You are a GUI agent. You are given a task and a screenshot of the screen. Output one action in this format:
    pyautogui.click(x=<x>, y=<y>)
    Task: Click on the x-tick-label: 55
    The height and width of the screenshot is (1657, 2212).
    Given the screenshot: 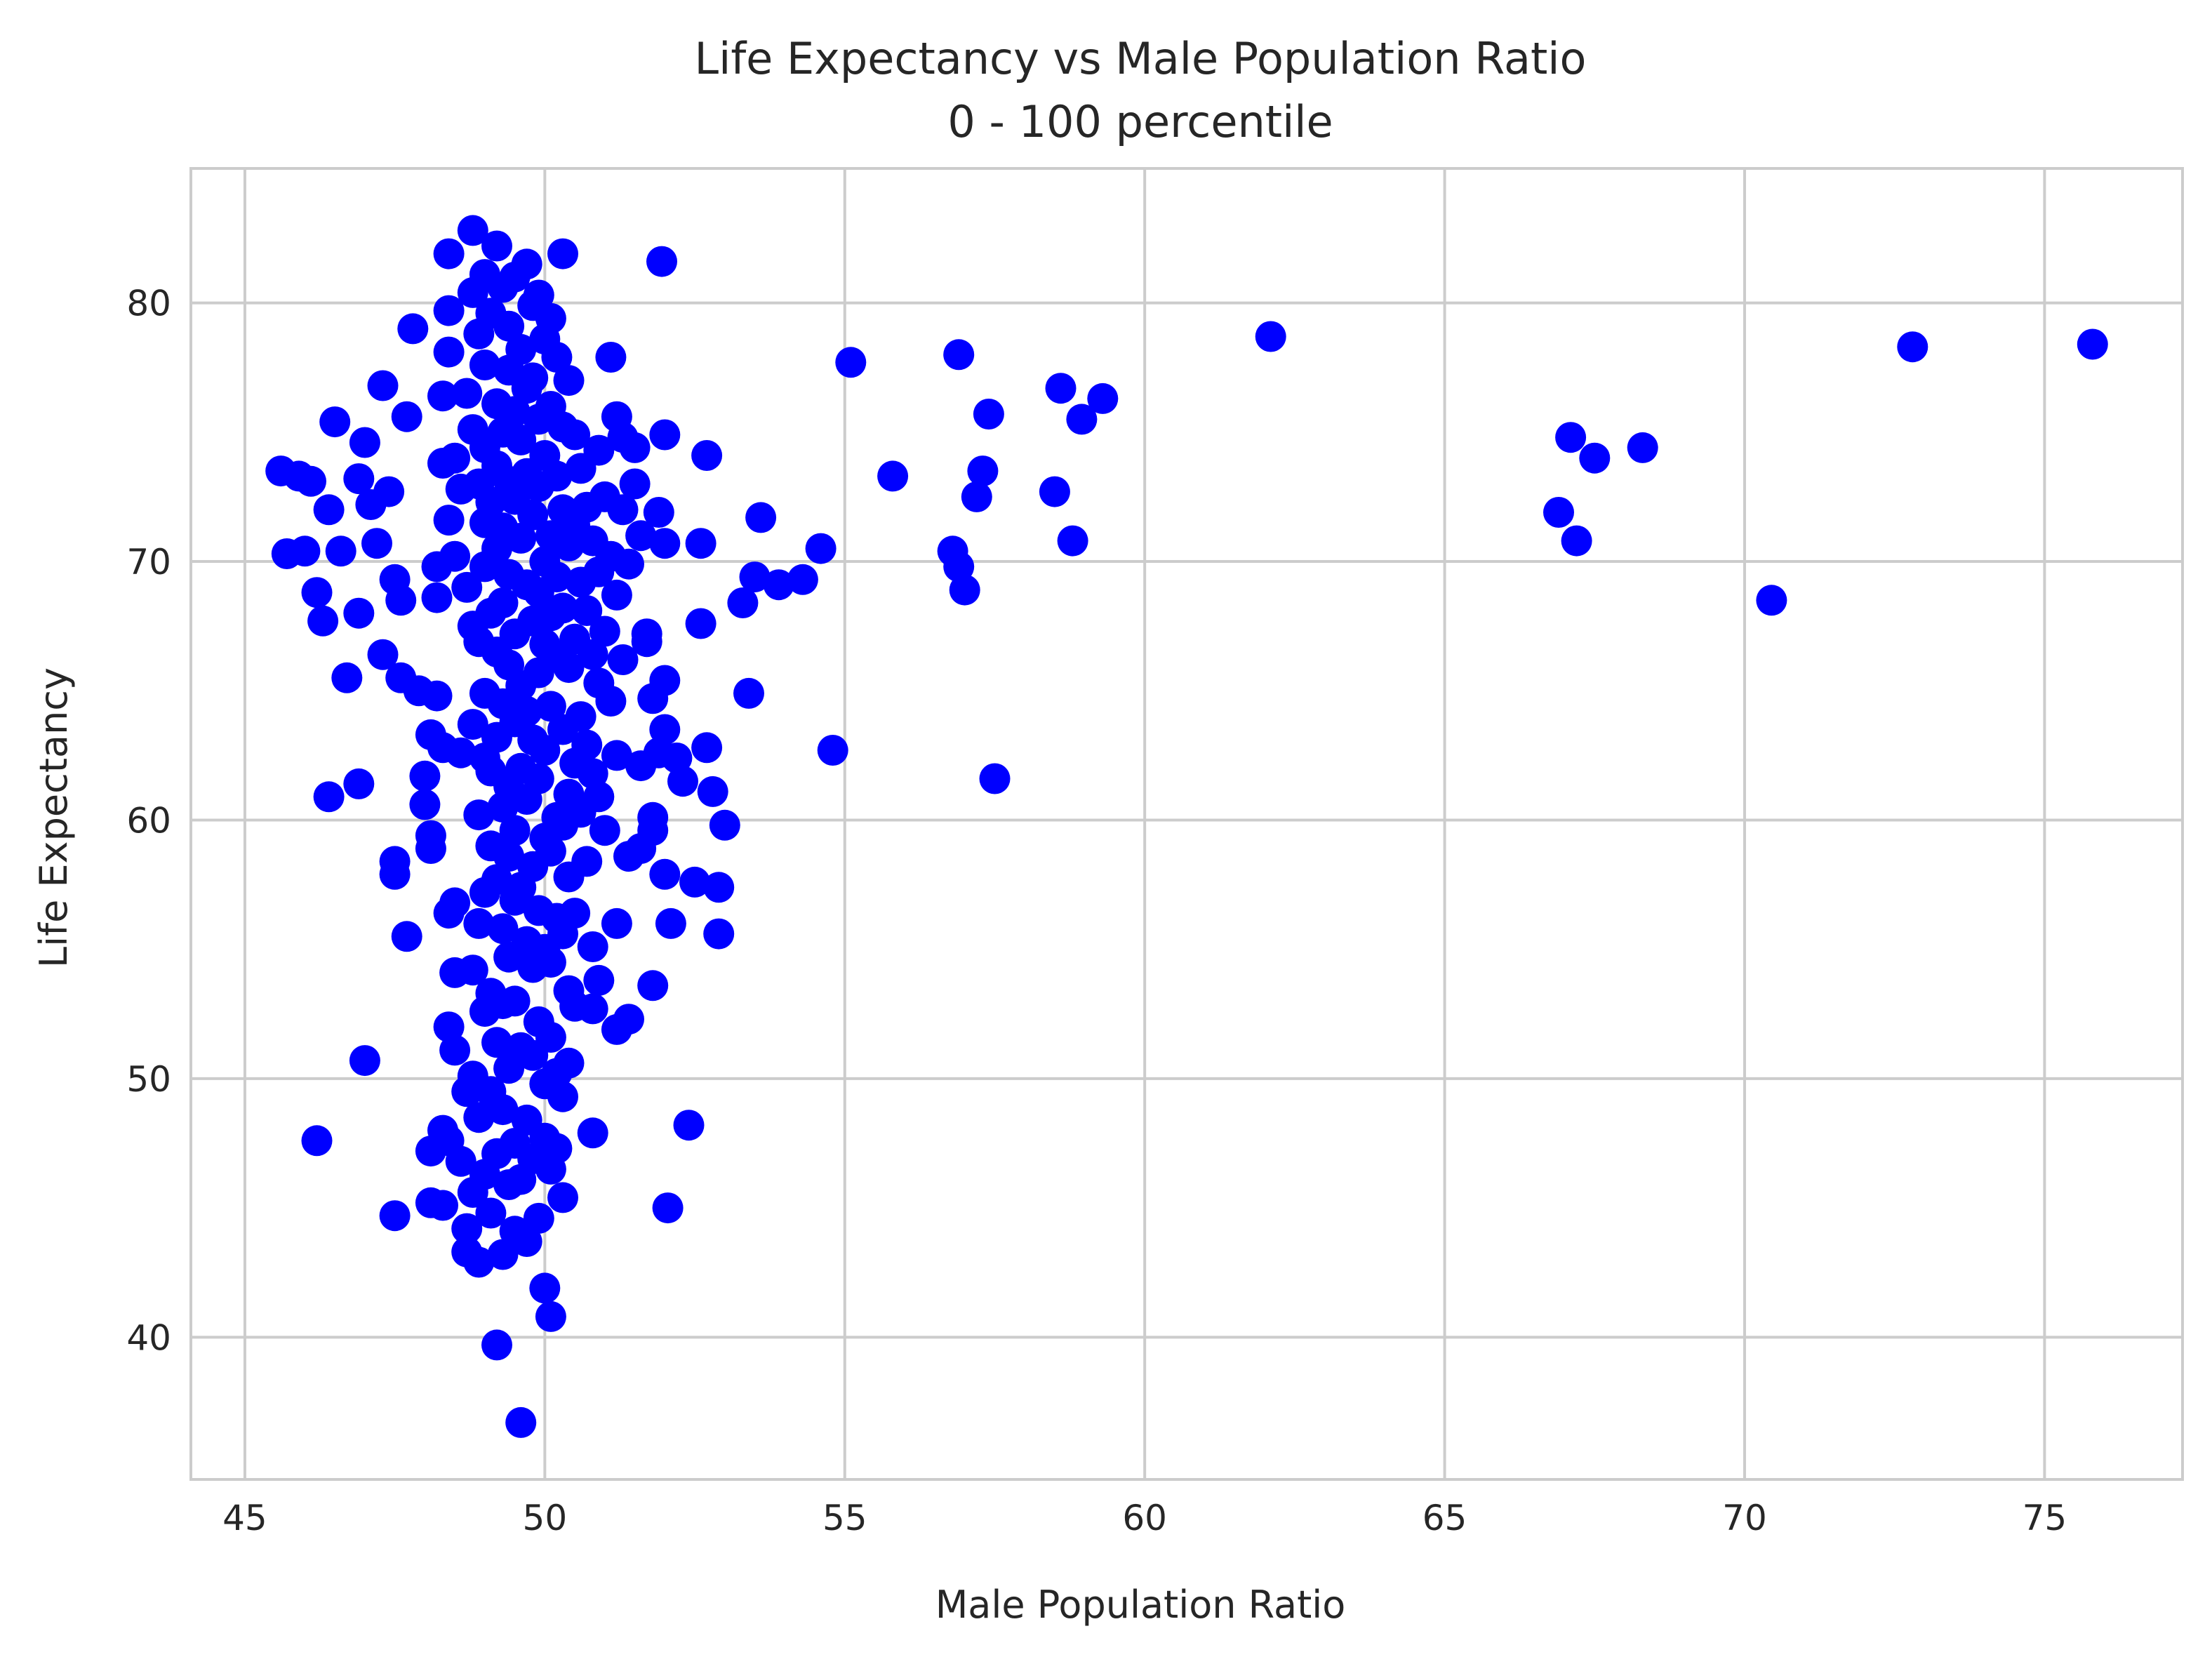 What is the action you would take?
    pyautogui.click(x=844, y=1518)
    